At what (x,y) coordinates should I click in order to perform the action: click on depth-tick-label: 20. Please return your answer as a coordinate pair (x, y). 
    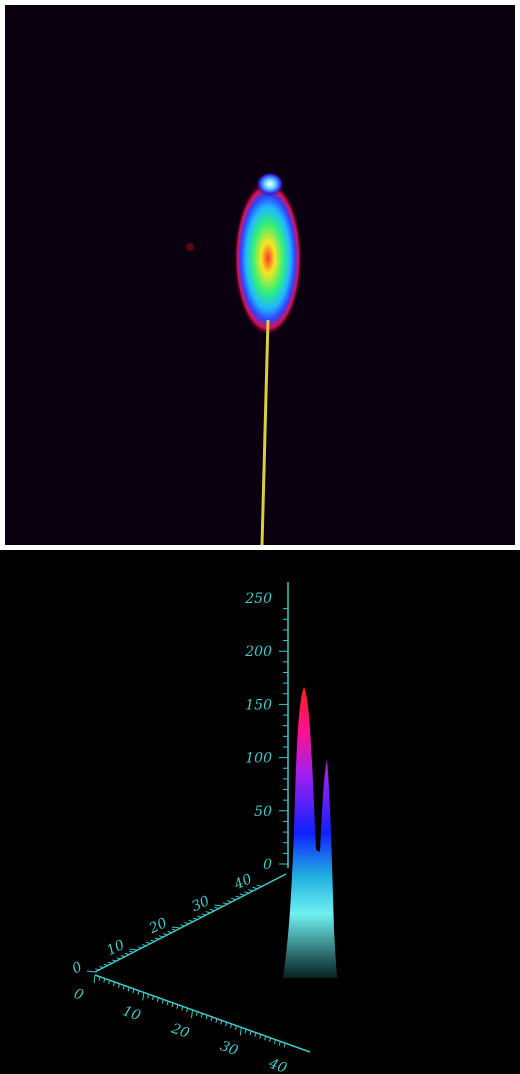
    Looking at the image, I should click on (158, 926).